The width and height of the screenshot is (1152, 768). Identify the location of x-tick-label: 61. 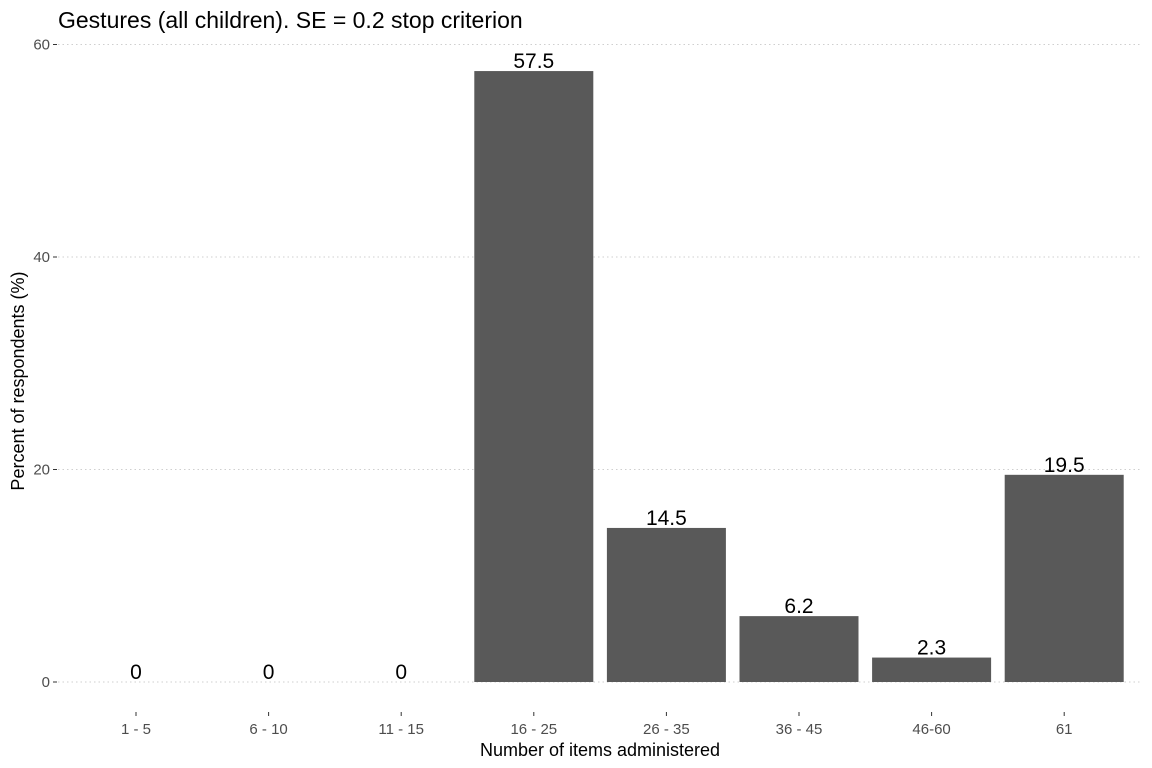
(1064, 729).